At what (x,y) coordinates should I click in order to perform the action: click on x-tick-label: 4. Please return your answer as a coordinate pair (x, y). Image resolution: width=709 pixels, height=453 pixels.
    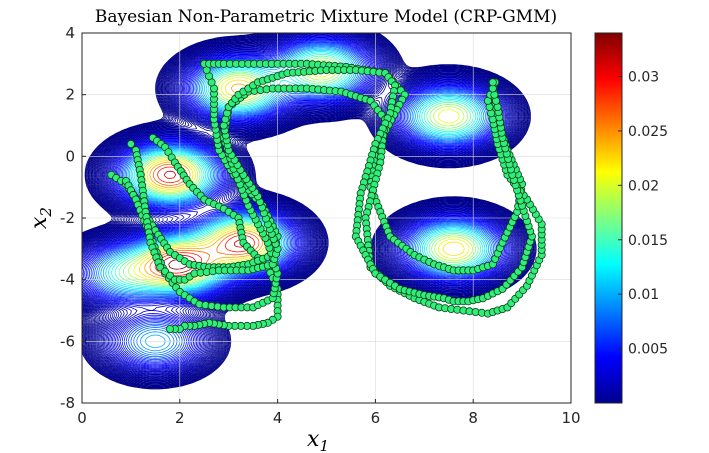
    Looking at the image, I should click on (278, 418).